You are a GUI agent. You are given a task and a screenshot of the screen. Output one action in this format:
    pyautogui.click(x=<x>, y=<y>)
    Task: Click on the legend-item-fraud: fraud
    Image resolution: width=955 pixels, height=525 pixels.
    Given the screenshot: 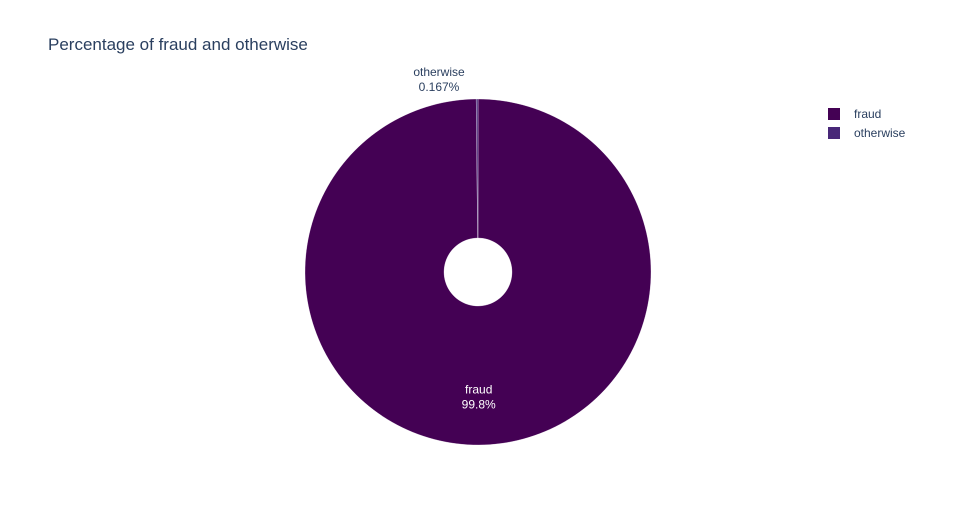 What is the action you would take?
    pyautogui.click(x=854, y=114)
    